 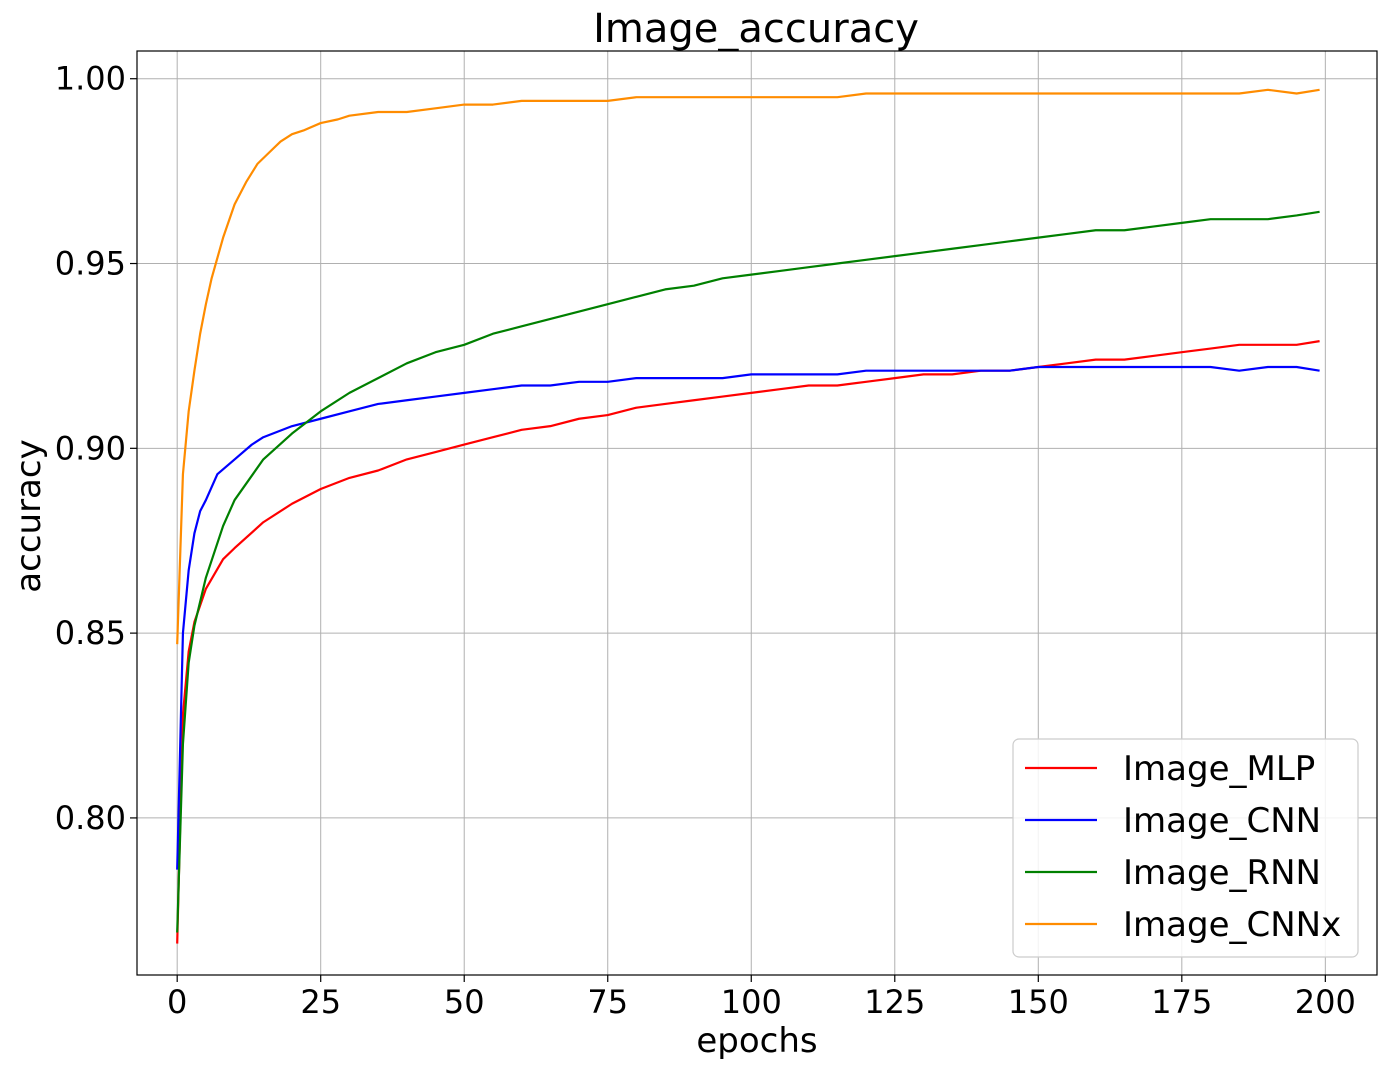 What do you see at coordinates (1219, 769) in the screenshot?
I see `legend-label-image-mlp: Image_MLP` at bounding box center [1219, 769].